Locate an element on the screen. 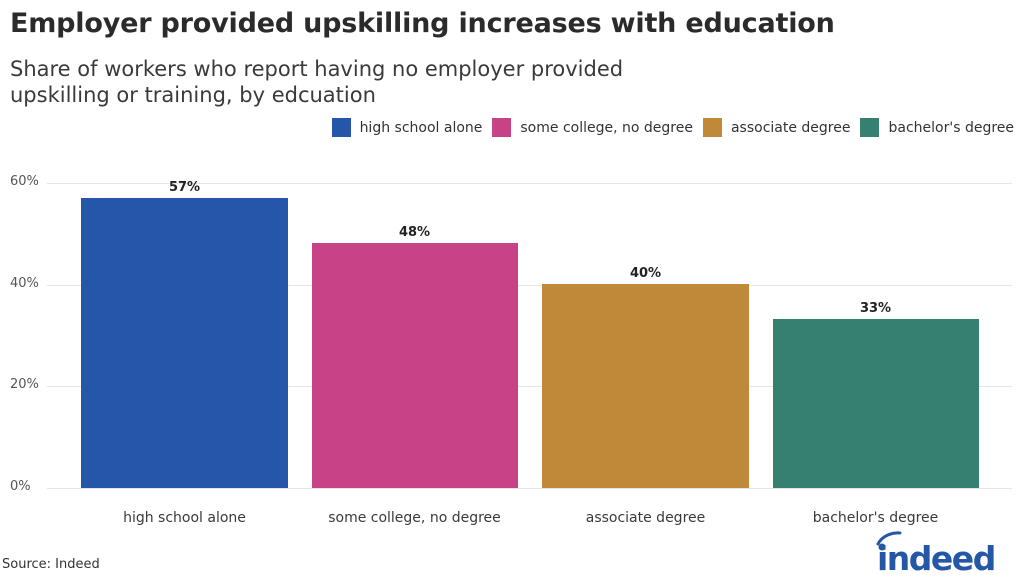 Image resolution: width=1024 pixels, height=585 pixels. y-tick-0: 0% is located at coordinates (20, 486).